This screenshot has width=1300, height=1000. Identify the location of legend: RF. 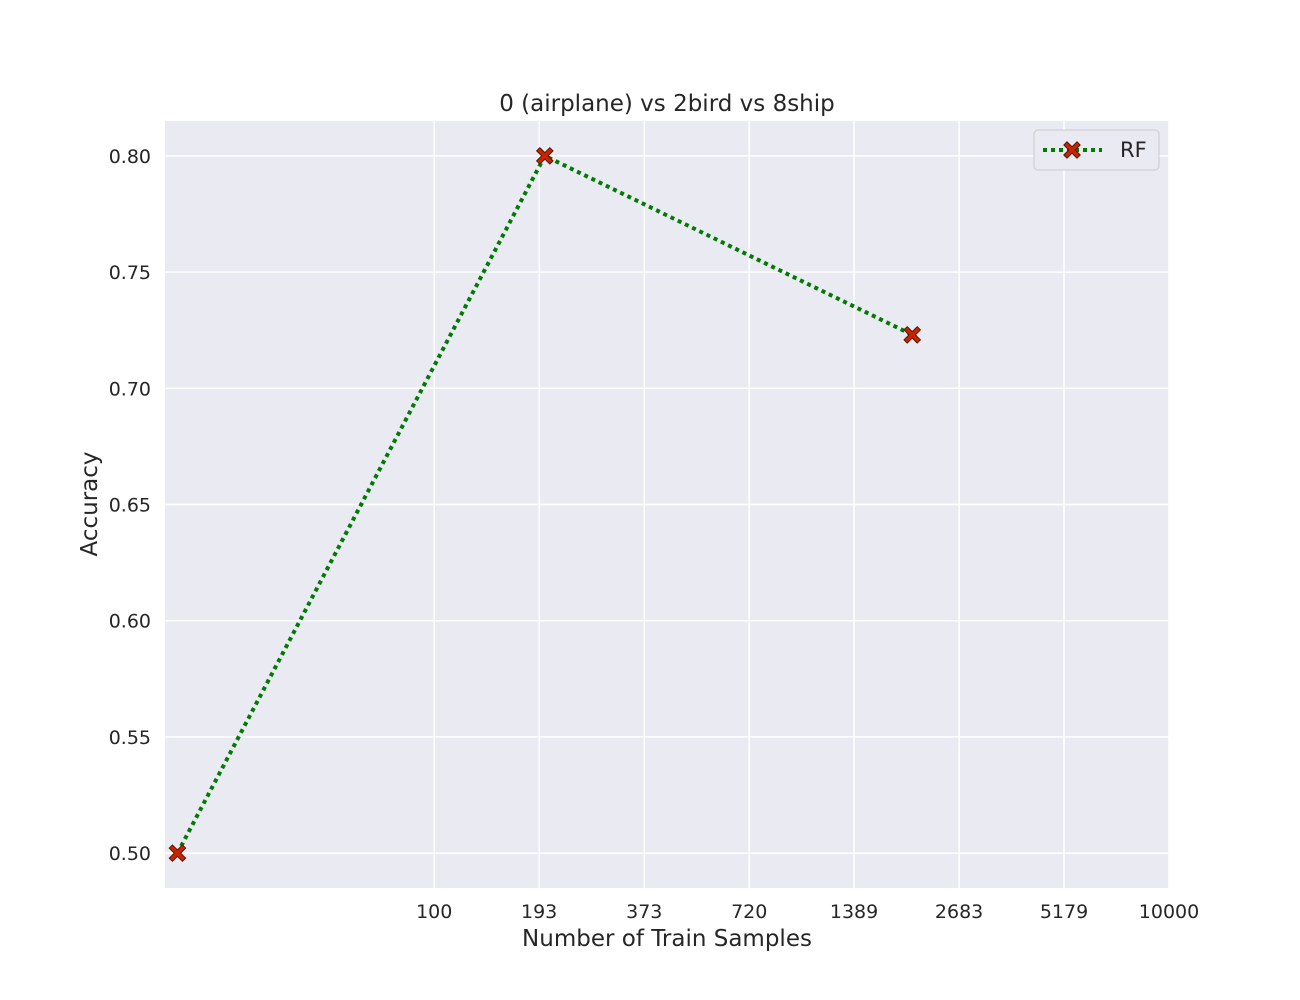
(1096, 150).